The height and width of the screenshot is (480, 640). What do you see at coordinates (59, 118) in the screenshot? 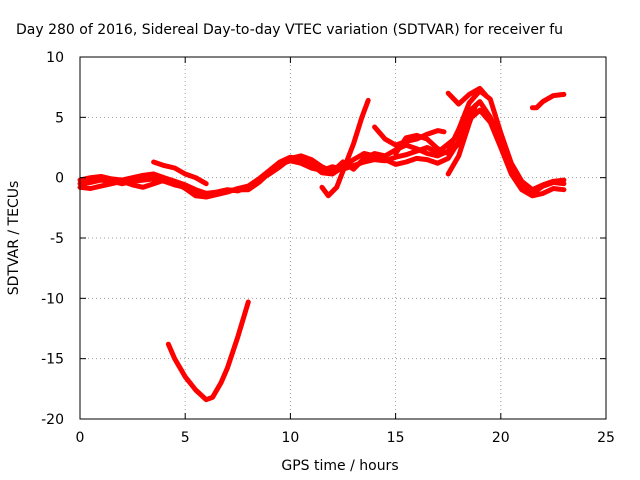
I see `y-tick-label: 5` at bounding box center [59, 118].